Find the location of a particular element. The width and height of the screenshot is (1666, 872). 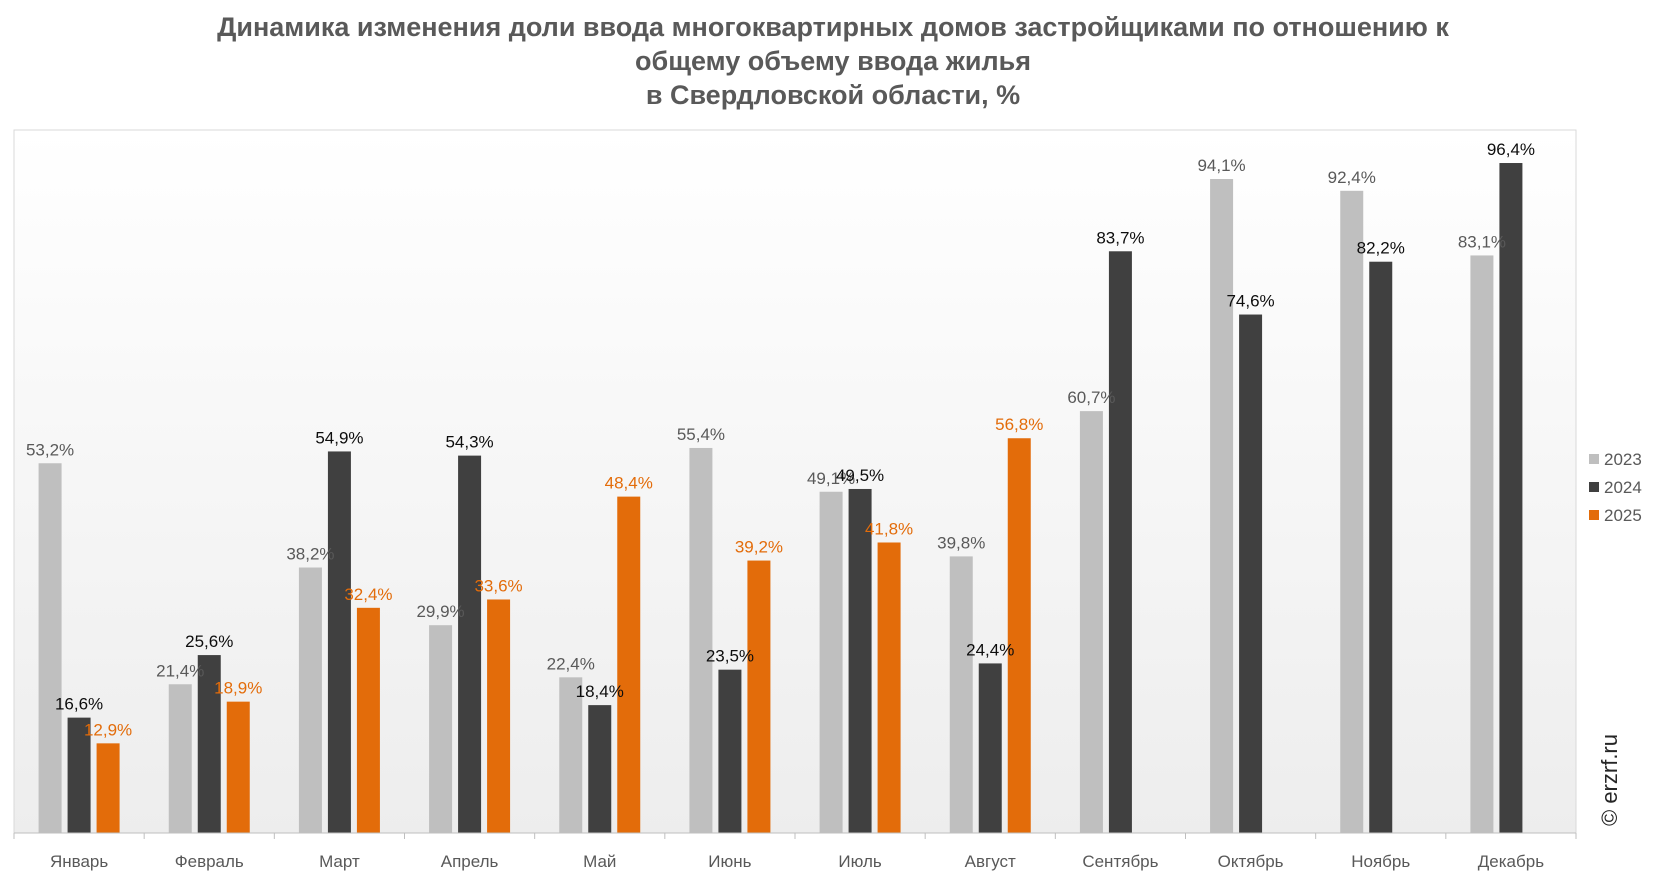

data-label-2025: 32,4% is located at coordinates (368, 594).